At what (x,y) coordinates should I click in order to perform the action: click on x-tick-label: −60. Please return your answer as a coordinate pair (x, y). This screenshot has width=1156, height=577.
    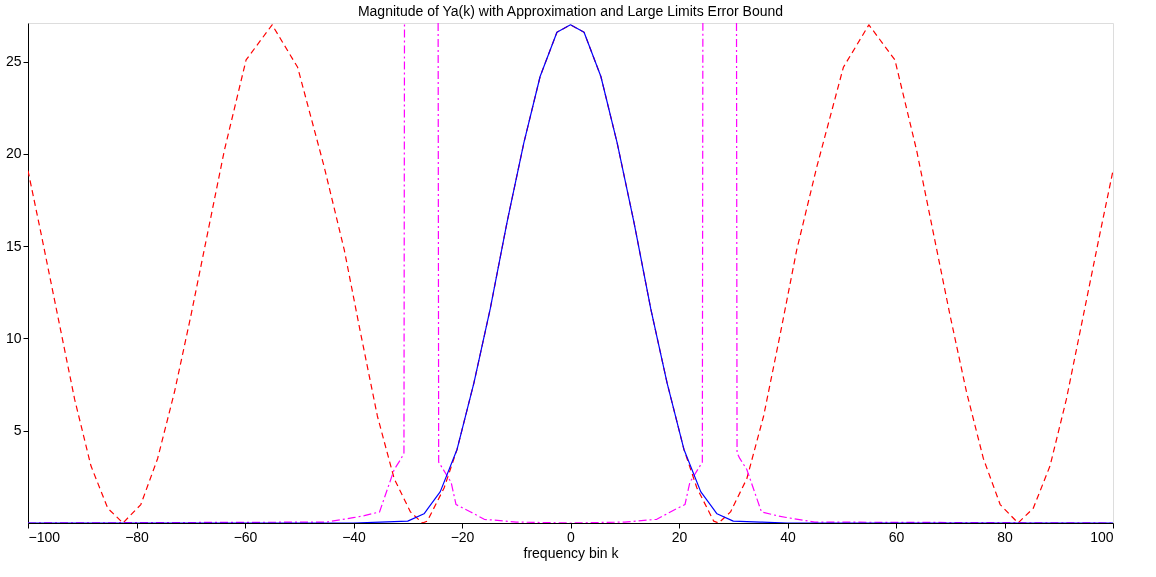
    Looking at the image, I should click on (245, 536).